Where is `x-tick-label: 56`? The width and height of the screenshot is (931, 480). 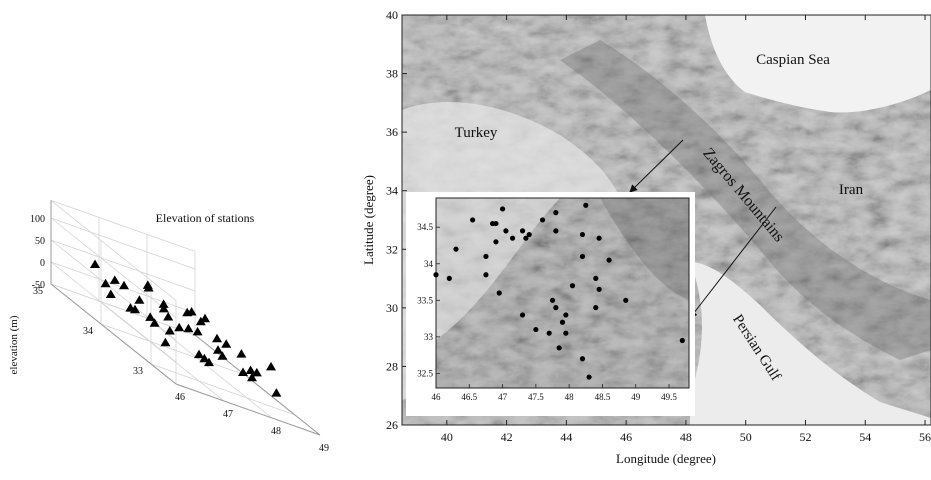 x-tick-label: 56 is located at coordinates (925, 437).